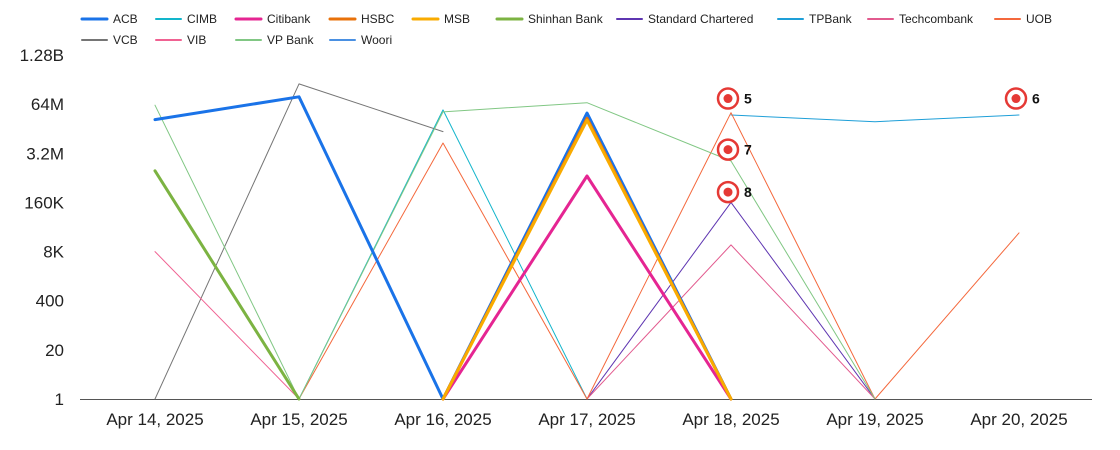 The height and width of the screenshot is (450, 1120). Describe the element at coordinates (748, 150) in the screenshot. I see `annotation-label: 7` at that location.